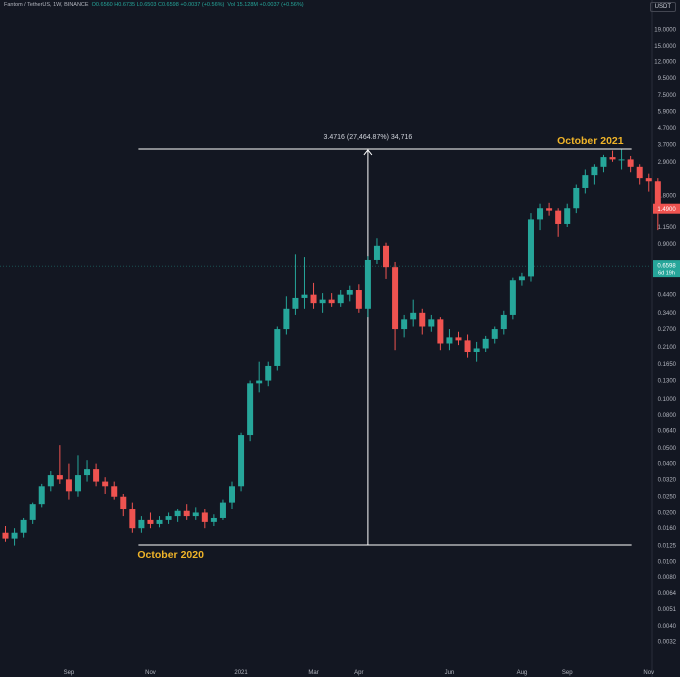  I want to click on y-tick-label: 0.0160, so click(667, 529).